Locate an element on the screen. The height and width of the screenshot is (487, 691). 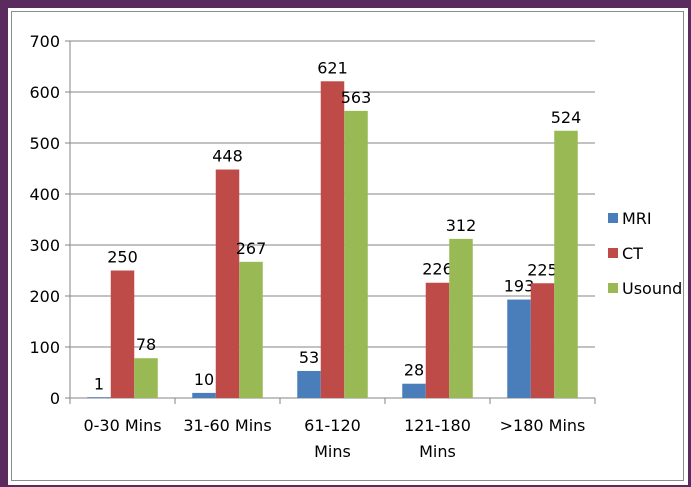
category-label: >180 Mins is located at coordinates (543, 425).